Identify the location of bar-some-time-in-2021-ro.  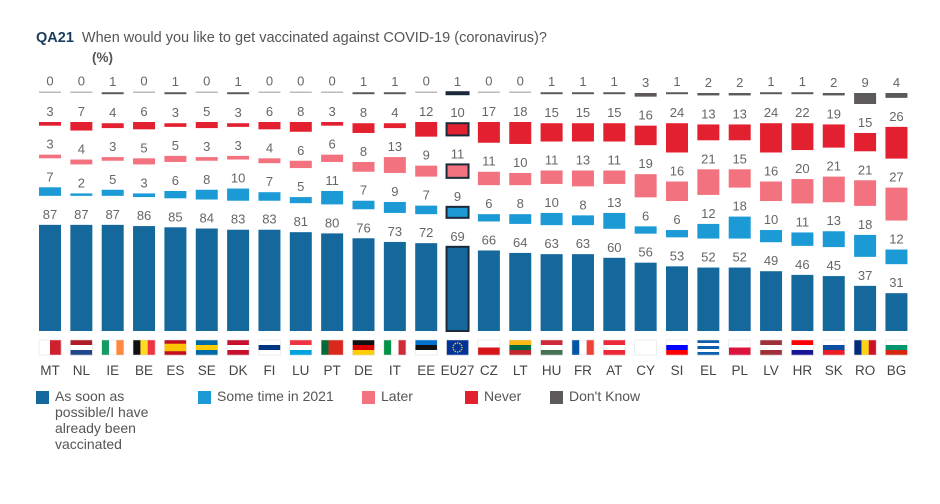
(865, 245).